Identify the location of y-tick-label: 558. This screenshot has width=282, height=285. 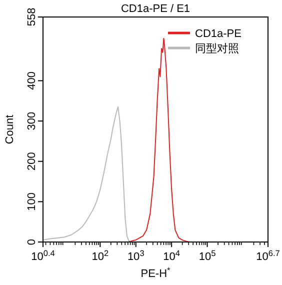
(32, 17).